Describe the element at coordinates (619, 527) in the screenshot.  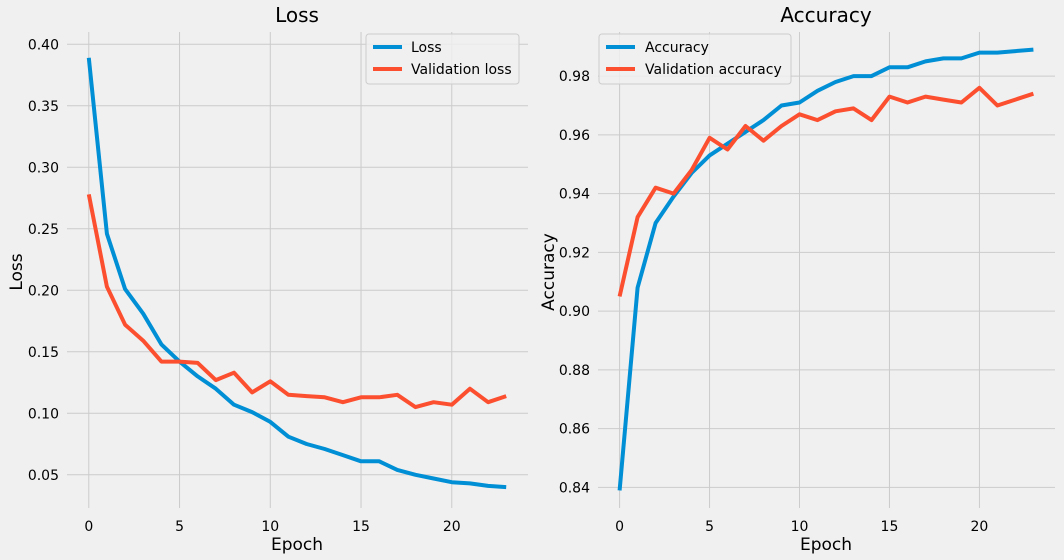
I see `accuracy-x-tick-label: 0` at that location.